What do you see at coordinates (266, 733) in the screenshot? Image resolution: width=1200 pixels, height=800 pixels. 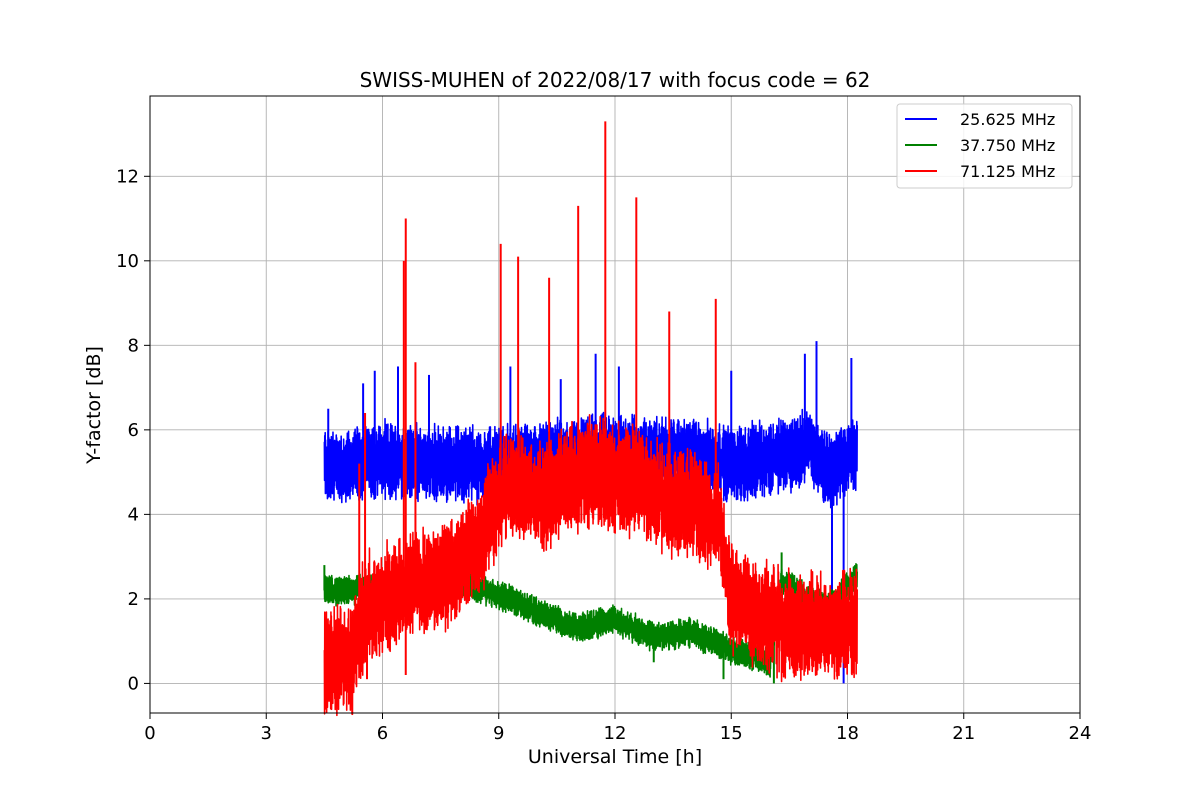 I see `x-tick-label: 3` at bounding box center [266, 733].